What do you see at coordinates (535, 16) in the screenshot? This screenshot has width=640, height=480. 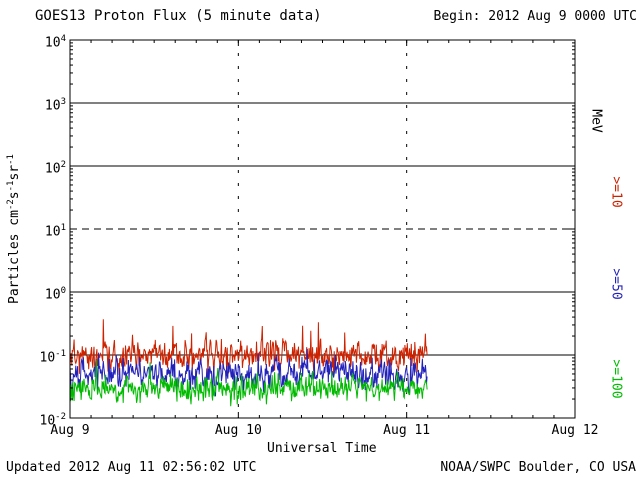 I see `begin-timestamp: Begin: 2012 Aug 9 0000 UTC` at bounding box center [535, 16].